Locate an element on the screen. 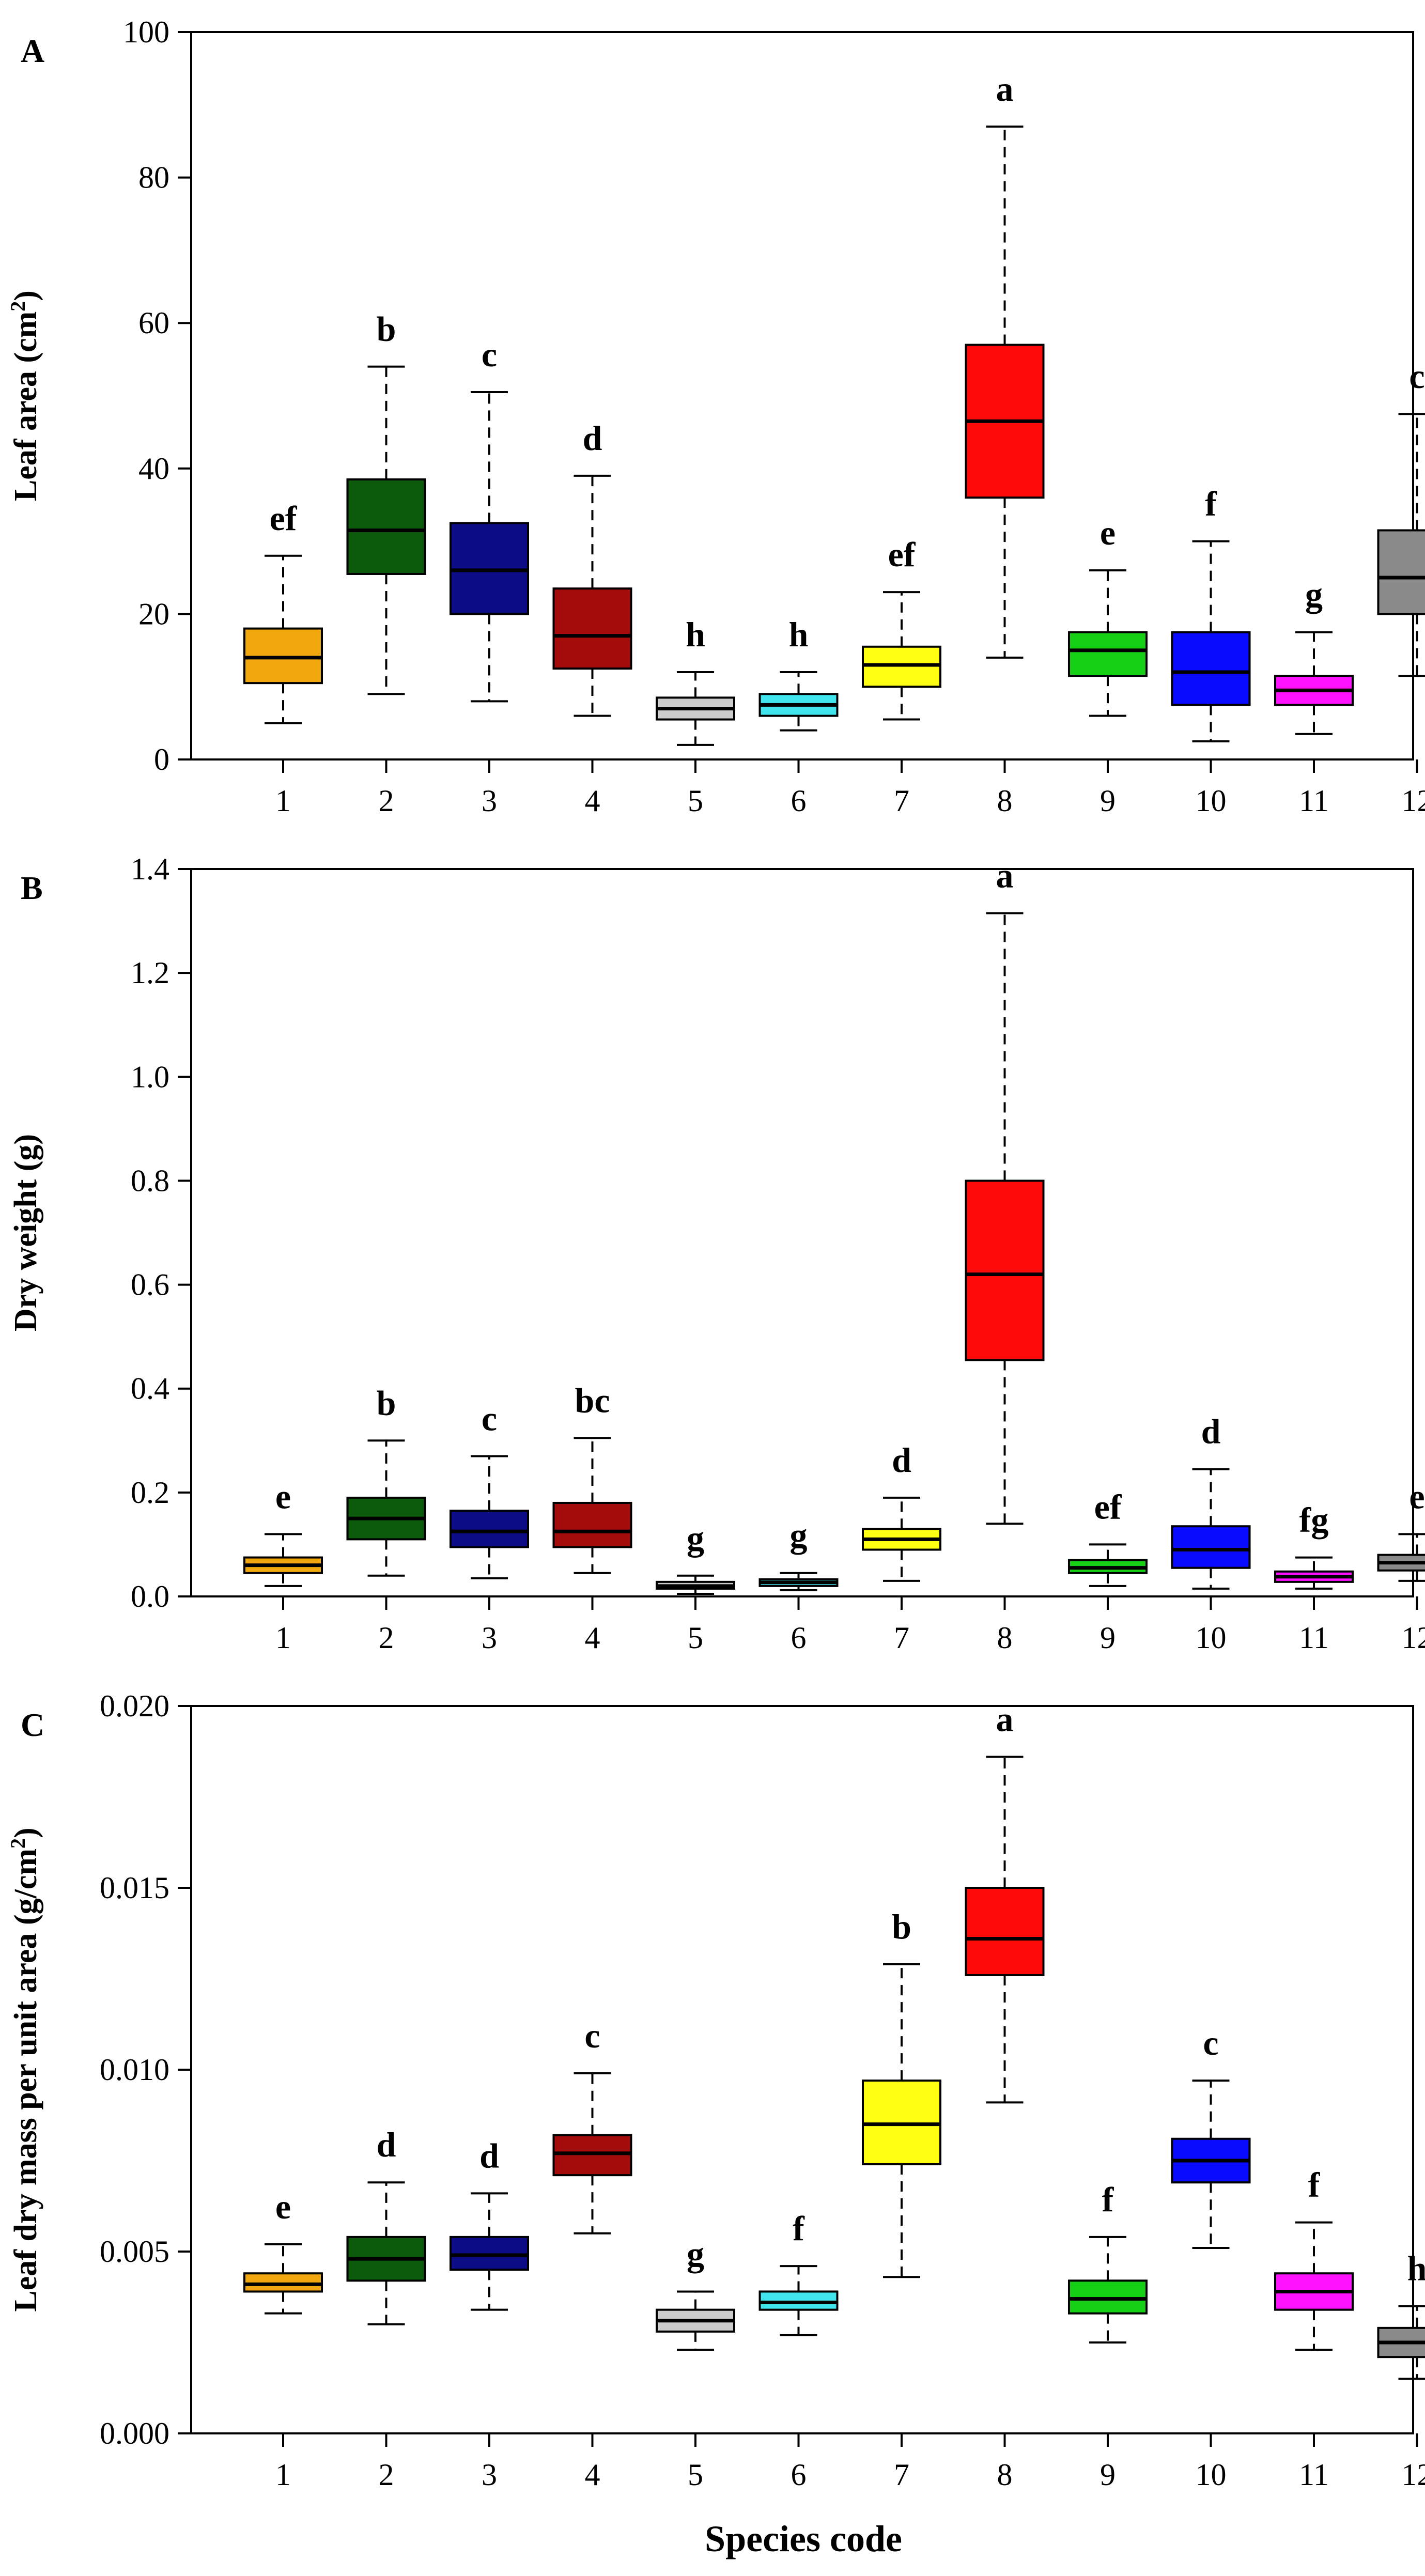 This screenshot has width=1425, height=2576. box-species-9: f is located at coordinates (1108, 2262).